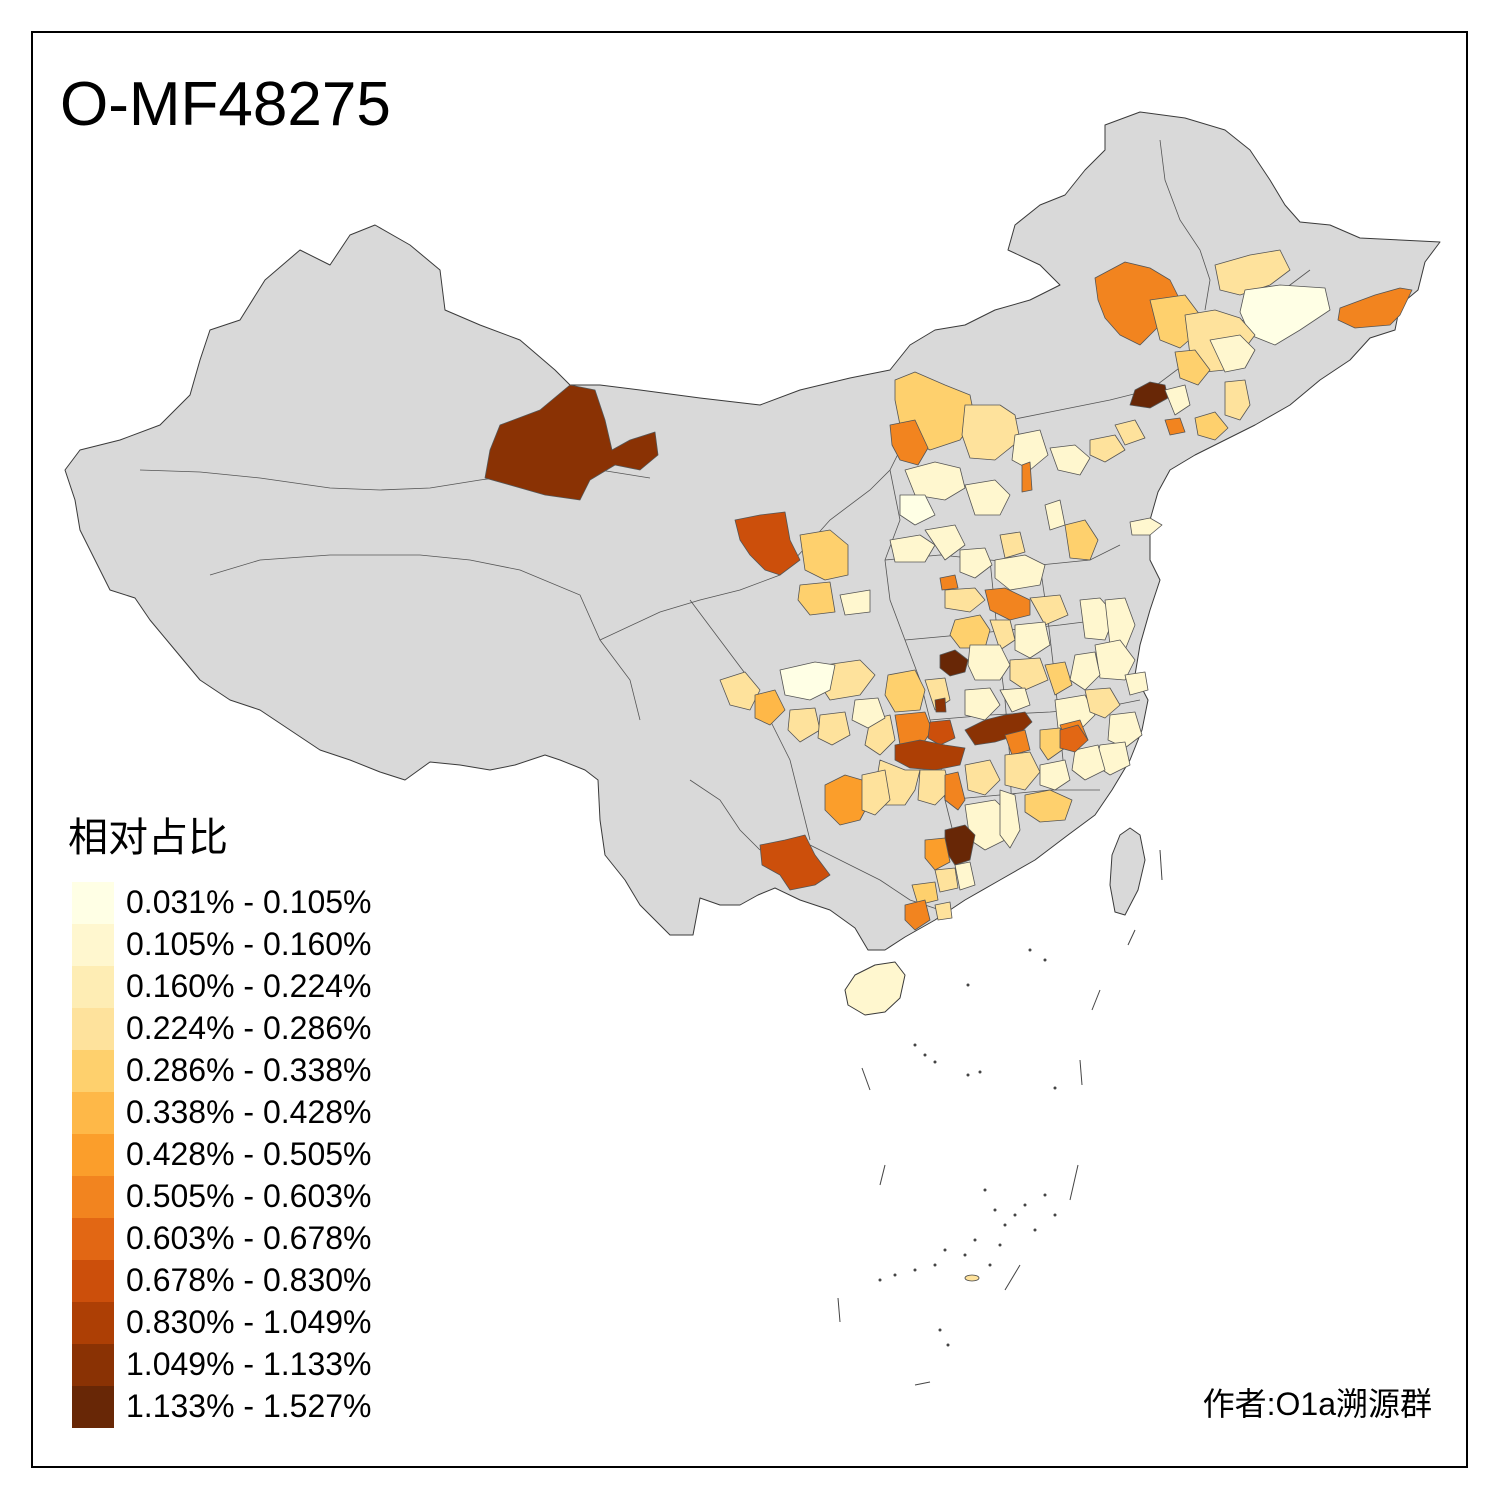  What do you see at coordinates (954, 663) in the screenshot?
I see `region-xian-dark` at bounding box center [954, 663].